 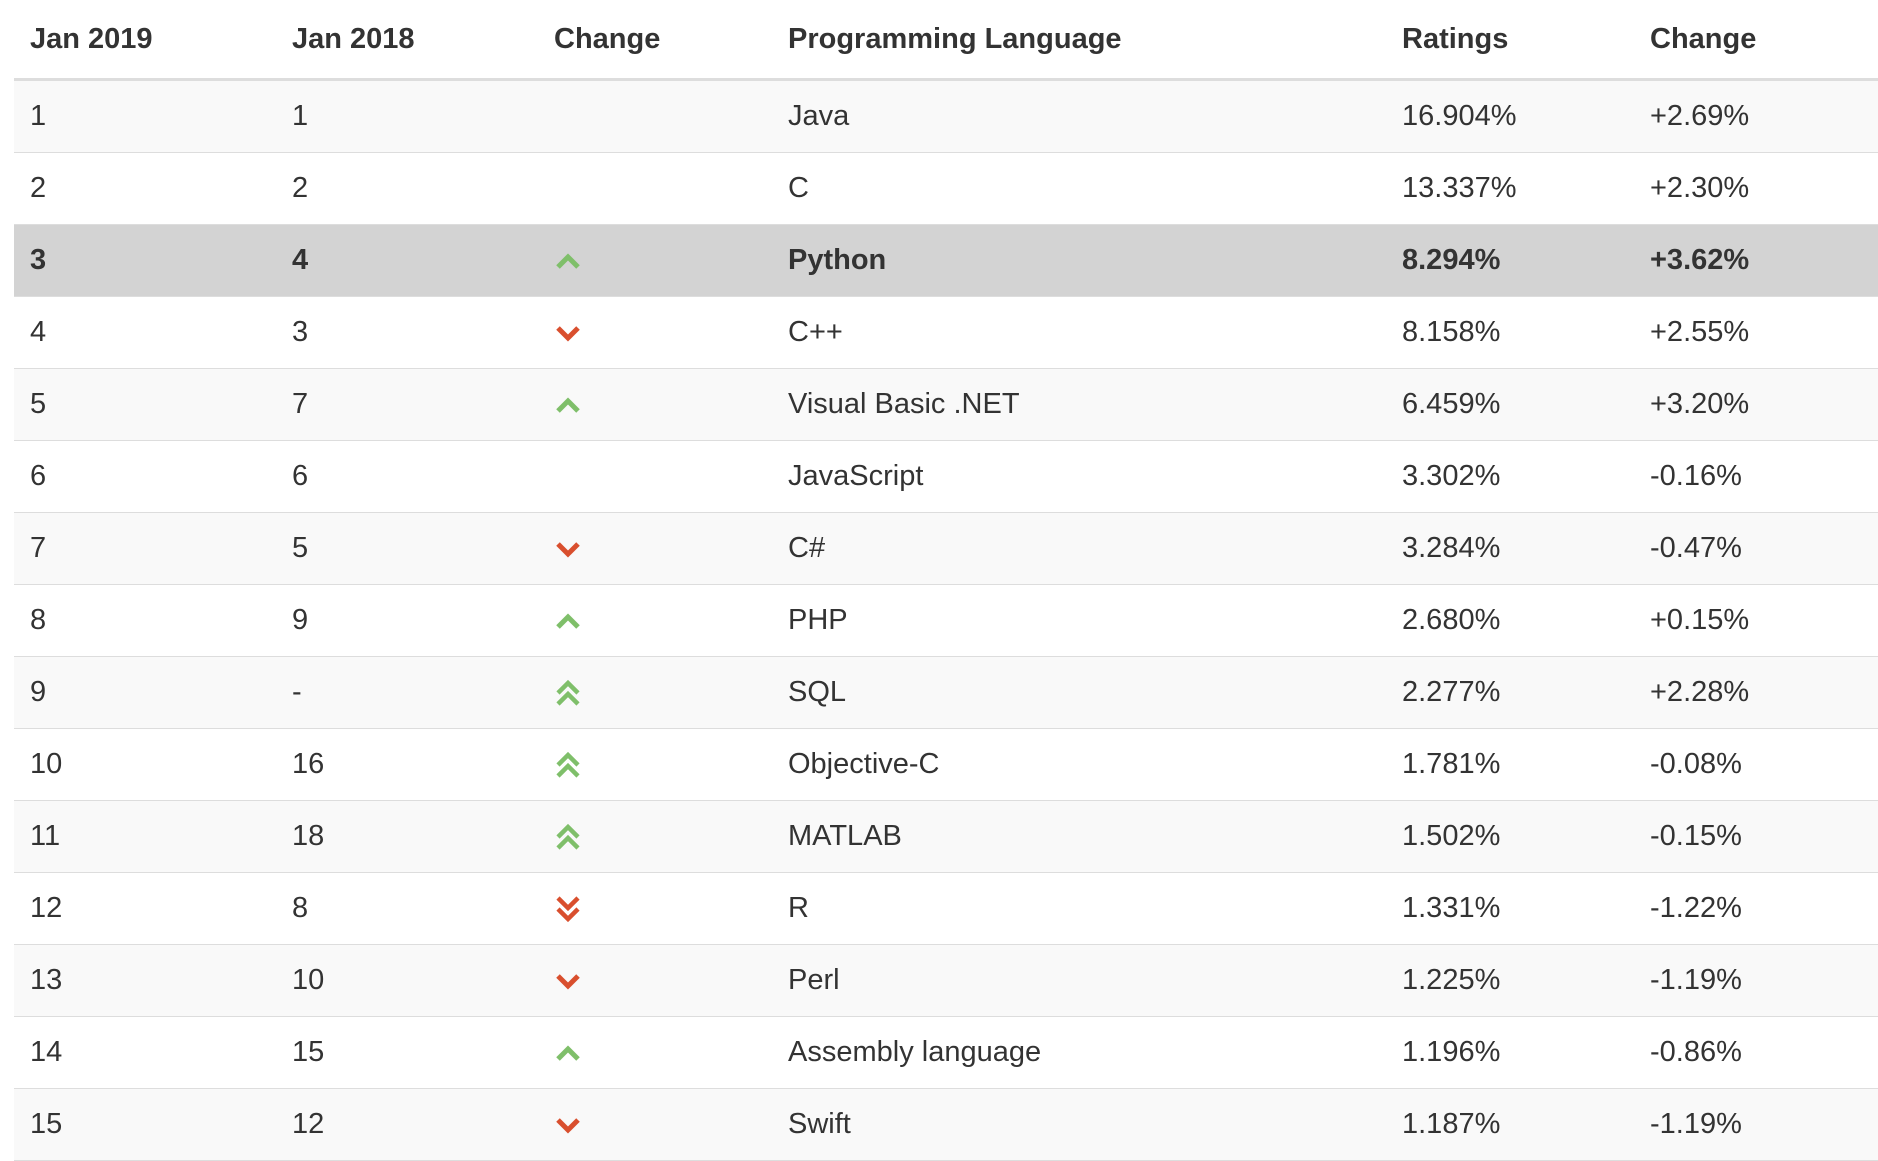 I want to click on language-name: Perl, so click(x=1079, y=980).